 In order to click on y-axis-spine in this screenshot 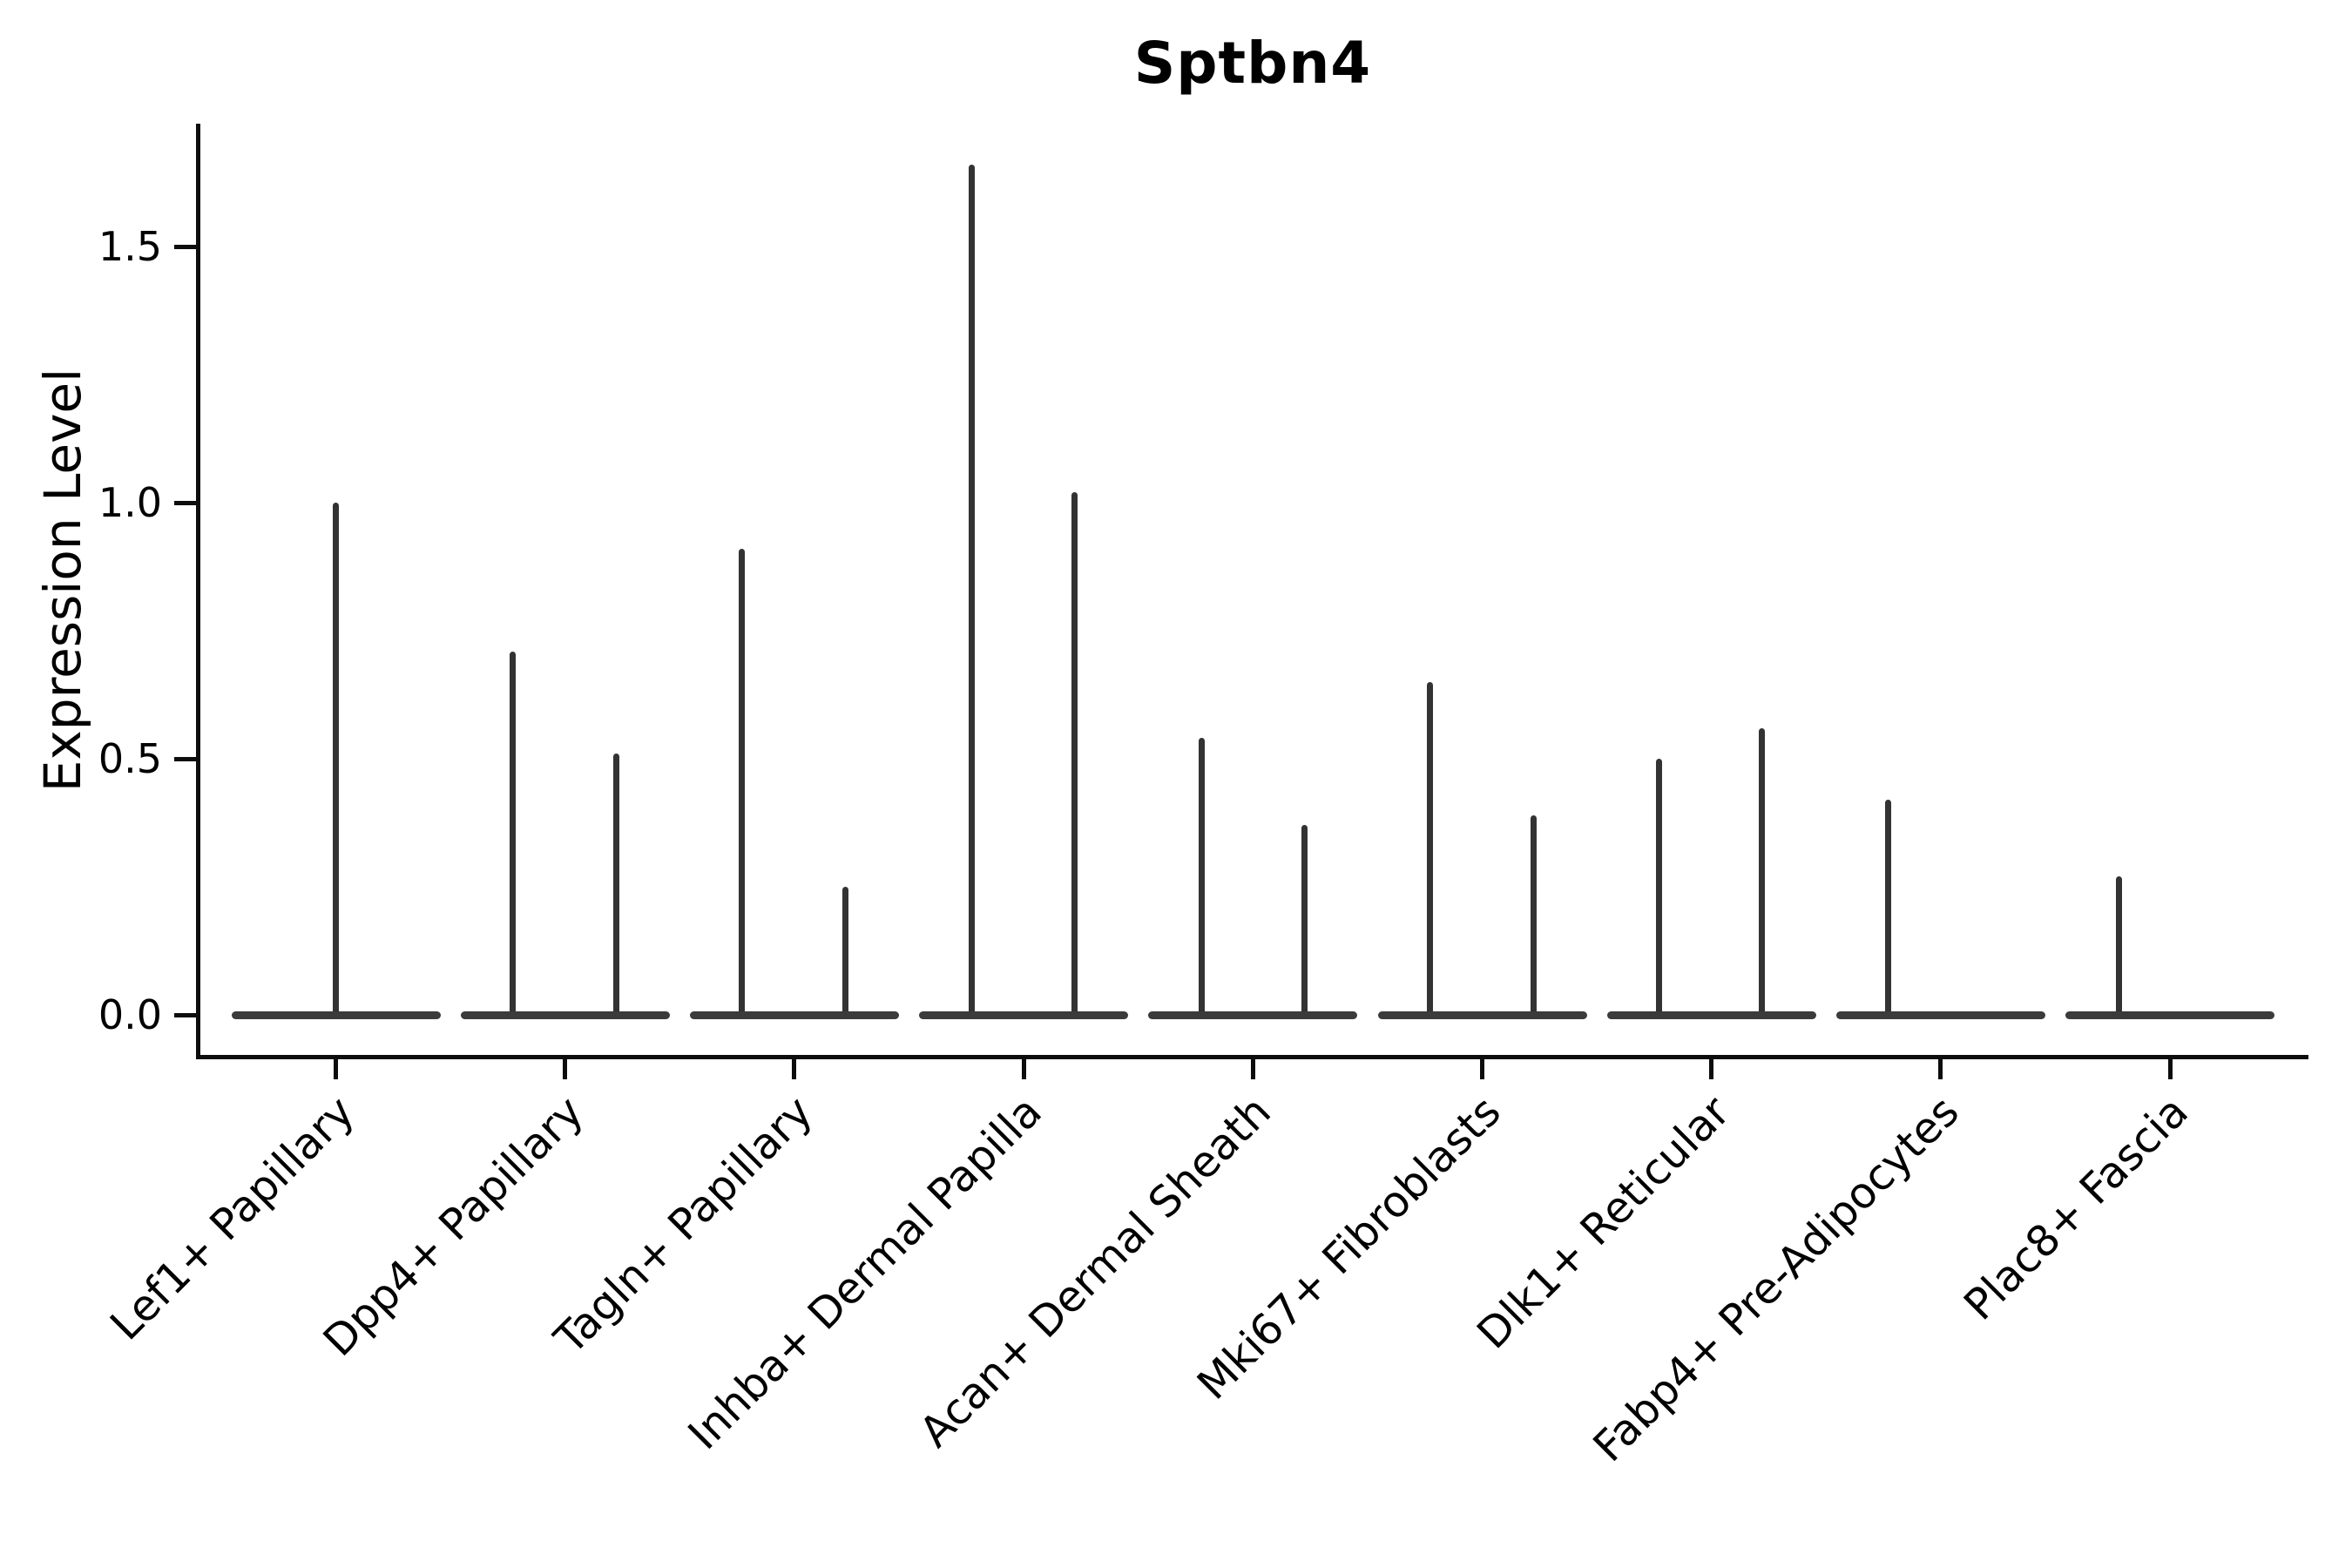, I will do `click(198, 591)`.